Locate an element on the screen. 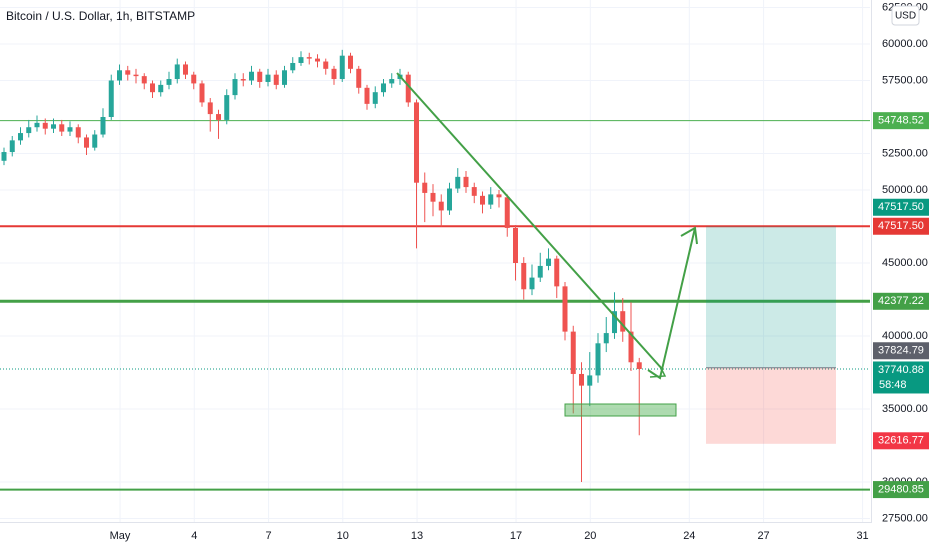 This screenshot has width=932, height=550. x-tick-label: 13 is located at coordinates (417, 536).